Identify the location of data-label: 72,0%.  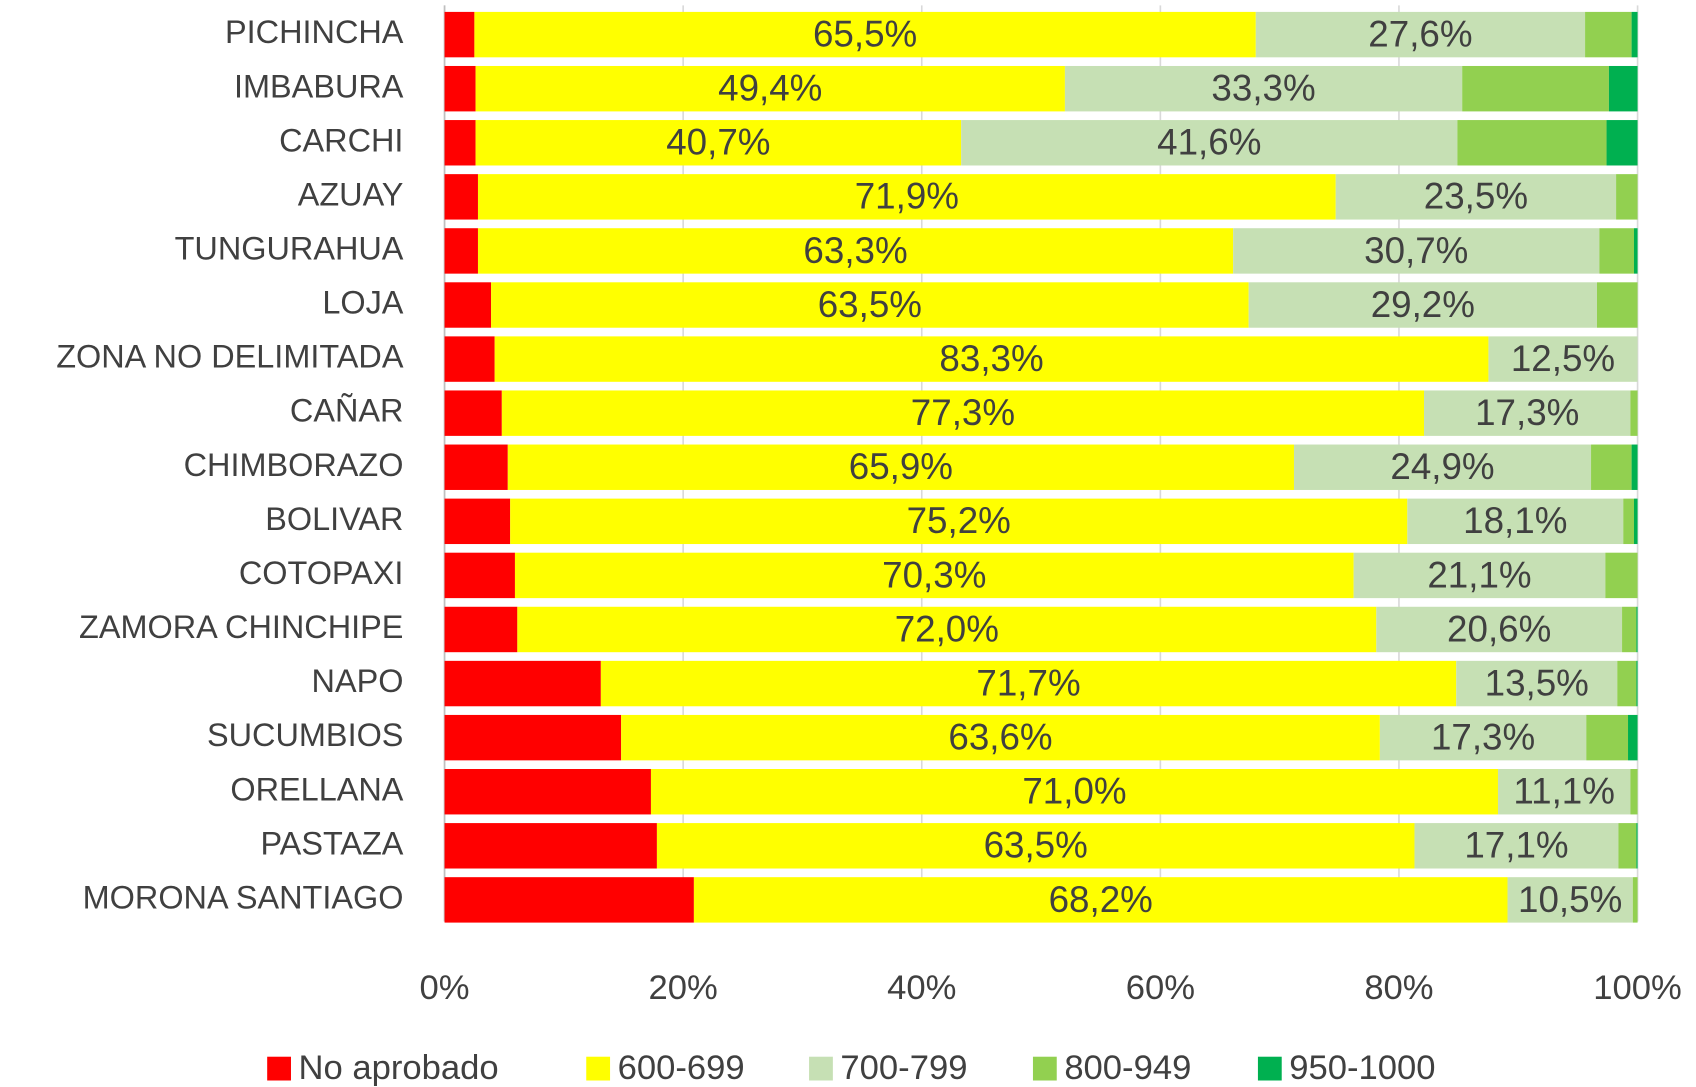
(947, 628).